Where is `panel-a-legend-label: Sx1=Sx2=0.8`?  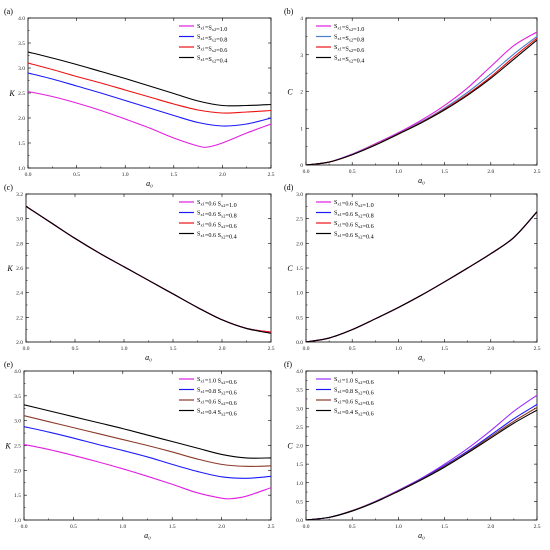
panel-a-legend-label: Sx1=Sx2=0.8 is located at coordinates (212, 39).